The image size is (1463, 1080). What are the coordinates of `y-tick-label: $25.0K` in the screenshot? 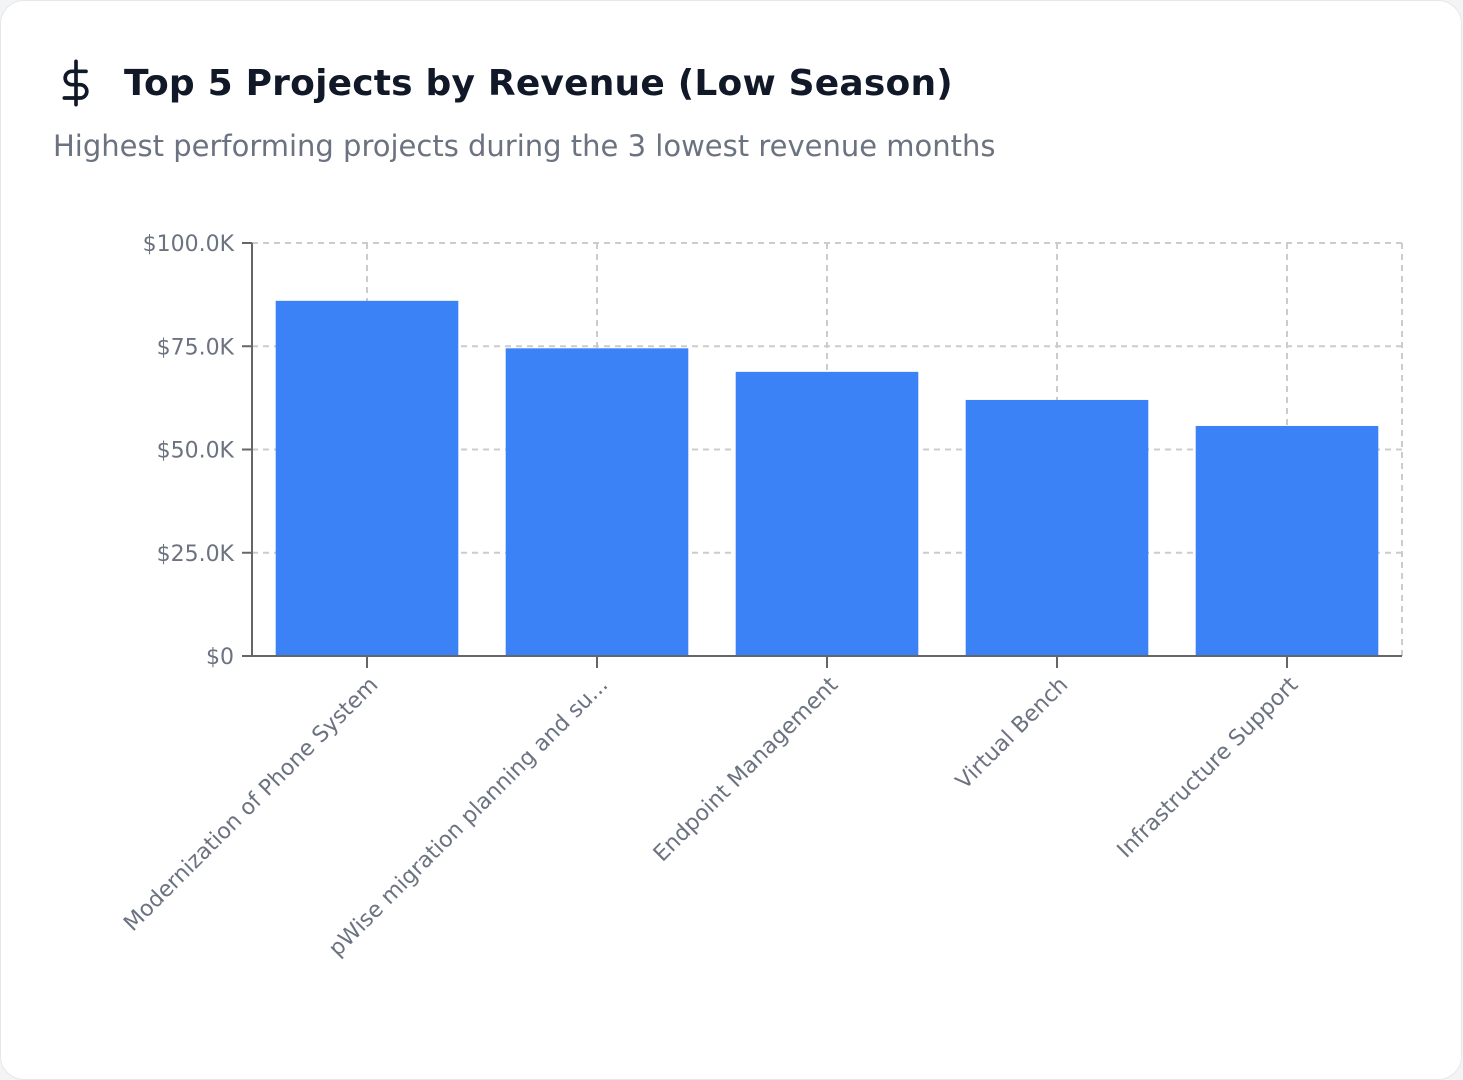 It's located at (196, 554).